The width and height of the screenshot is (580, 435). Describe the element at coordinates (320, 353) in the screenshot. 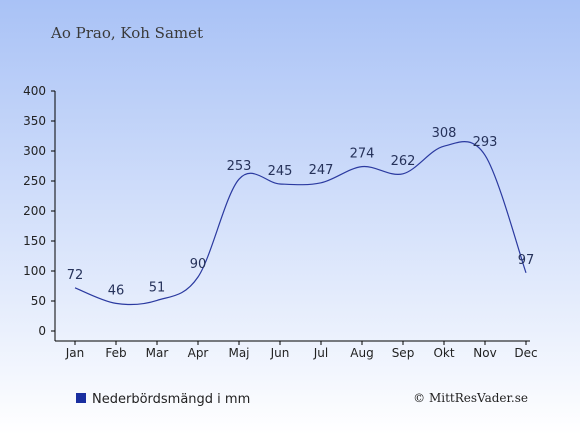

I see `x-tick-label: Jul` at that location.